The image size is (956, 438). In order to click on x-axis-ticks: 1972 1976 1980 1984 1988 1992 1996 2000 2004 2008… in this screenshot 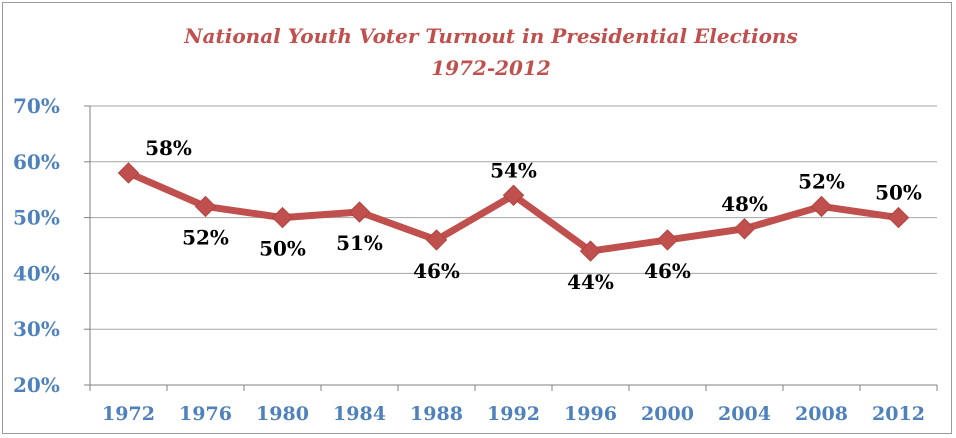, I will do `click(513, 414)`.